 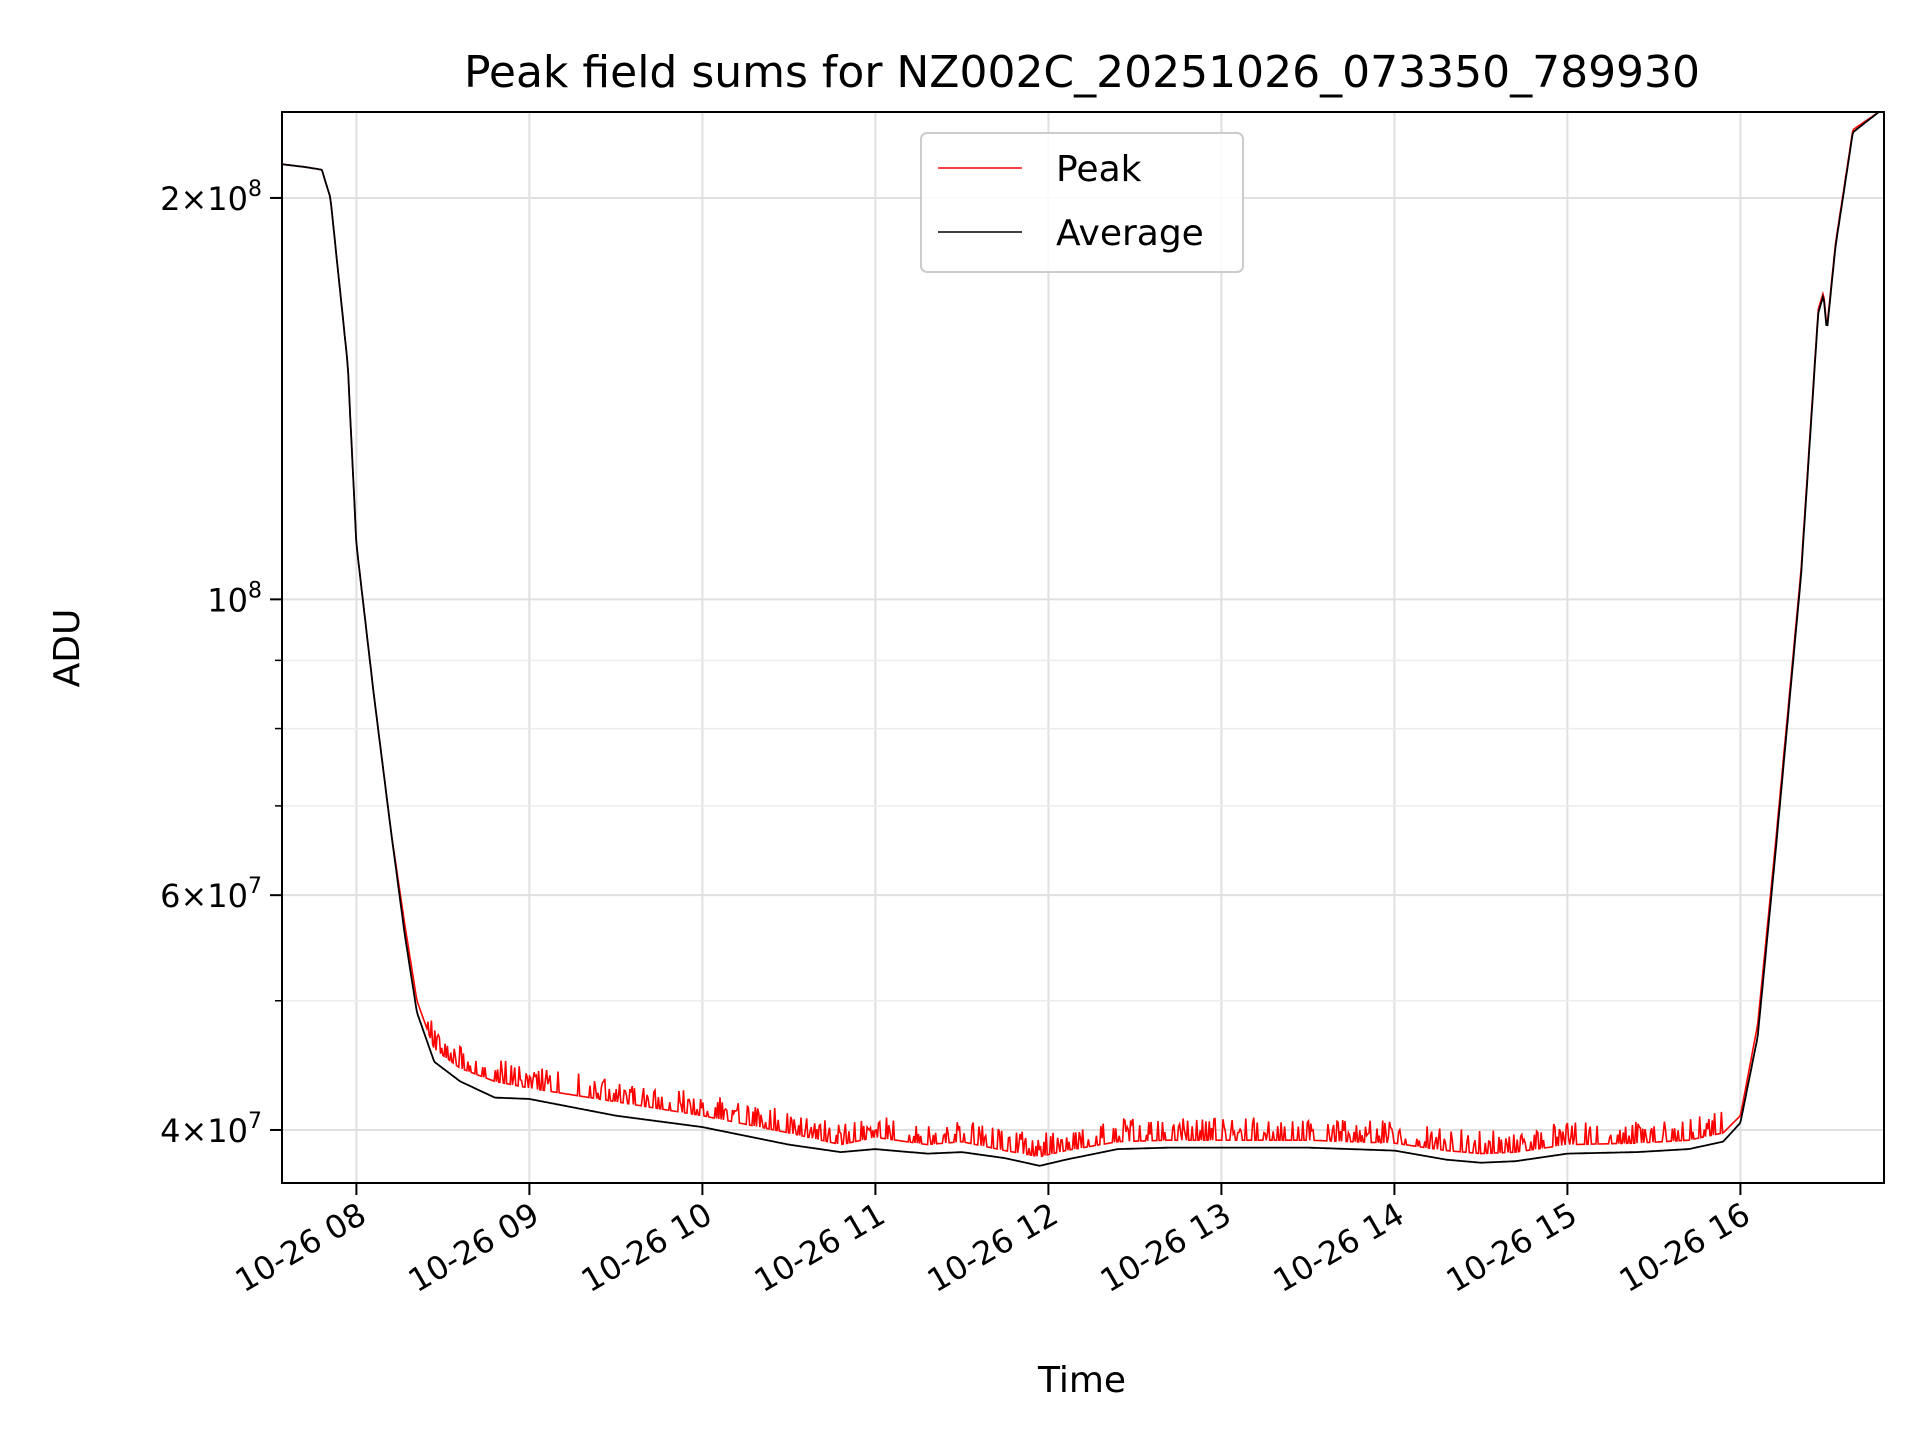 What do you see at coordinates (211, 894) in the screenshot?
I see `y-tick-label: 6×107` at bounding box center [211, 894].